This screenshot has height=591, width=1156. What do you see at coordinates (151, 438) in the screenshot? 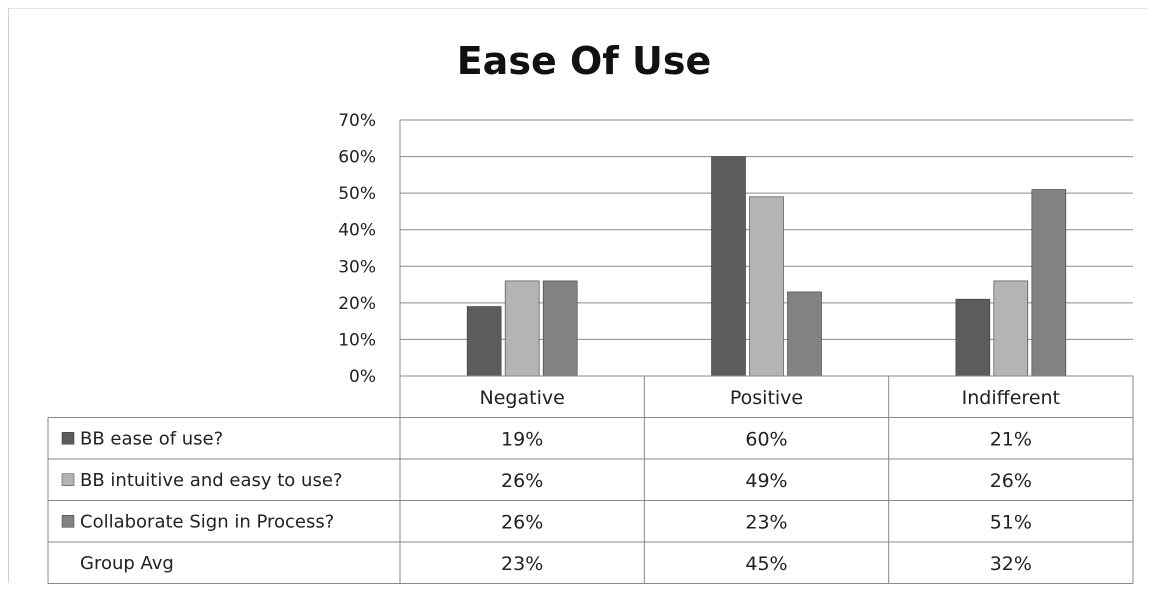
I see `legend-entry: BB ease of use?` at bounding box center [151, 438].